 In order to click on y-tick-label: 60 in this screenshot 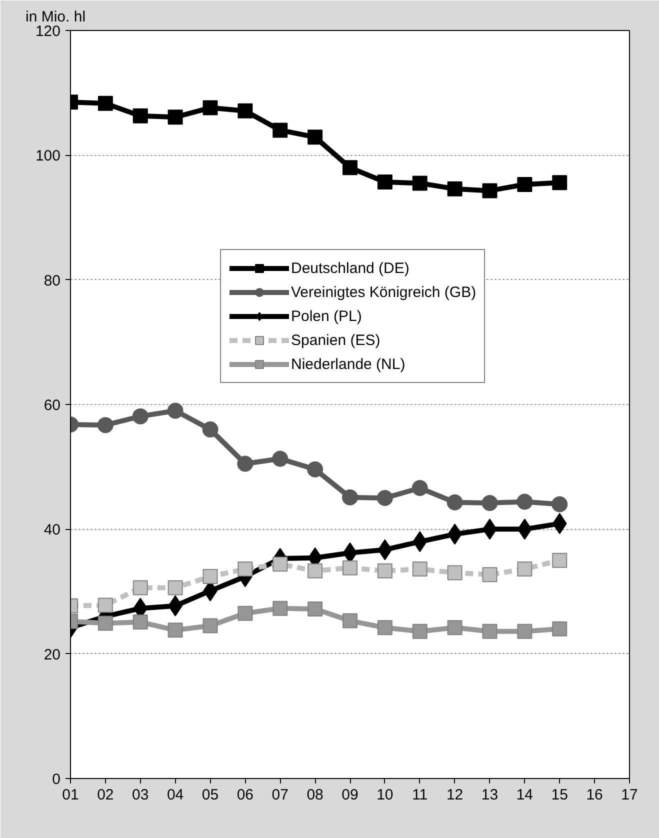, I will do `click(52, 405)`.